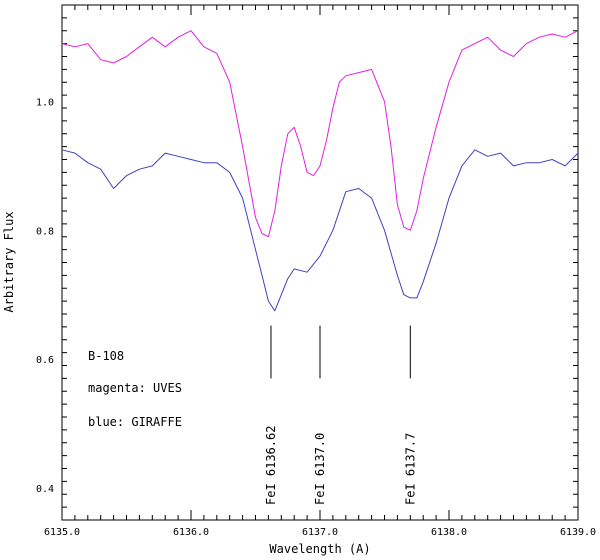  I want to click on line-mark-label: FeI 6137.0, so click(320, 469).